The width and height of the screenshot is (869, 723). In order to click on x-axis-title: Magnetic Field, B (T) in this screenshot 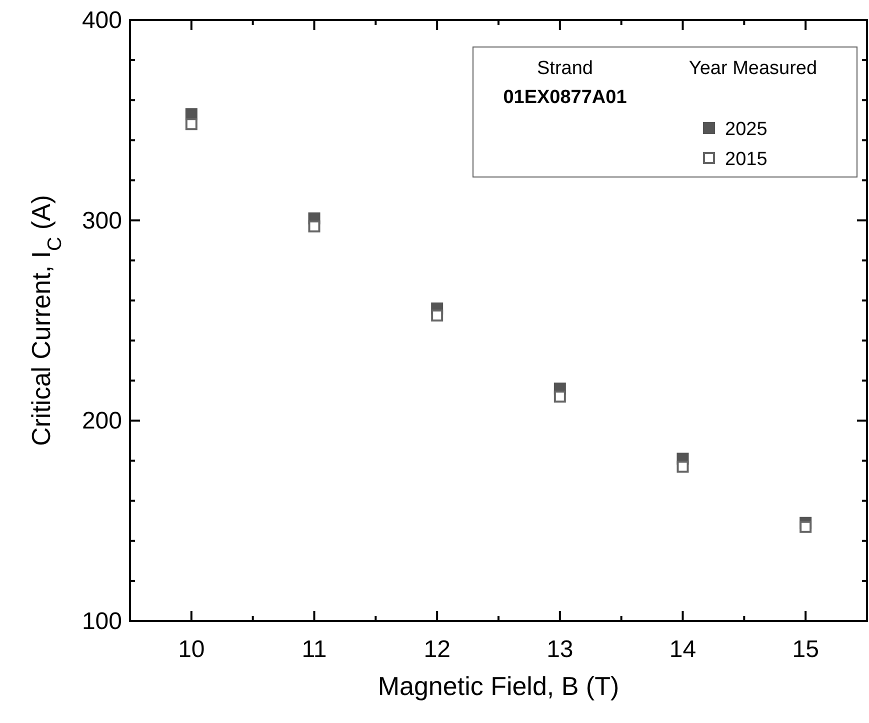, I will do `click(499, 686)`.